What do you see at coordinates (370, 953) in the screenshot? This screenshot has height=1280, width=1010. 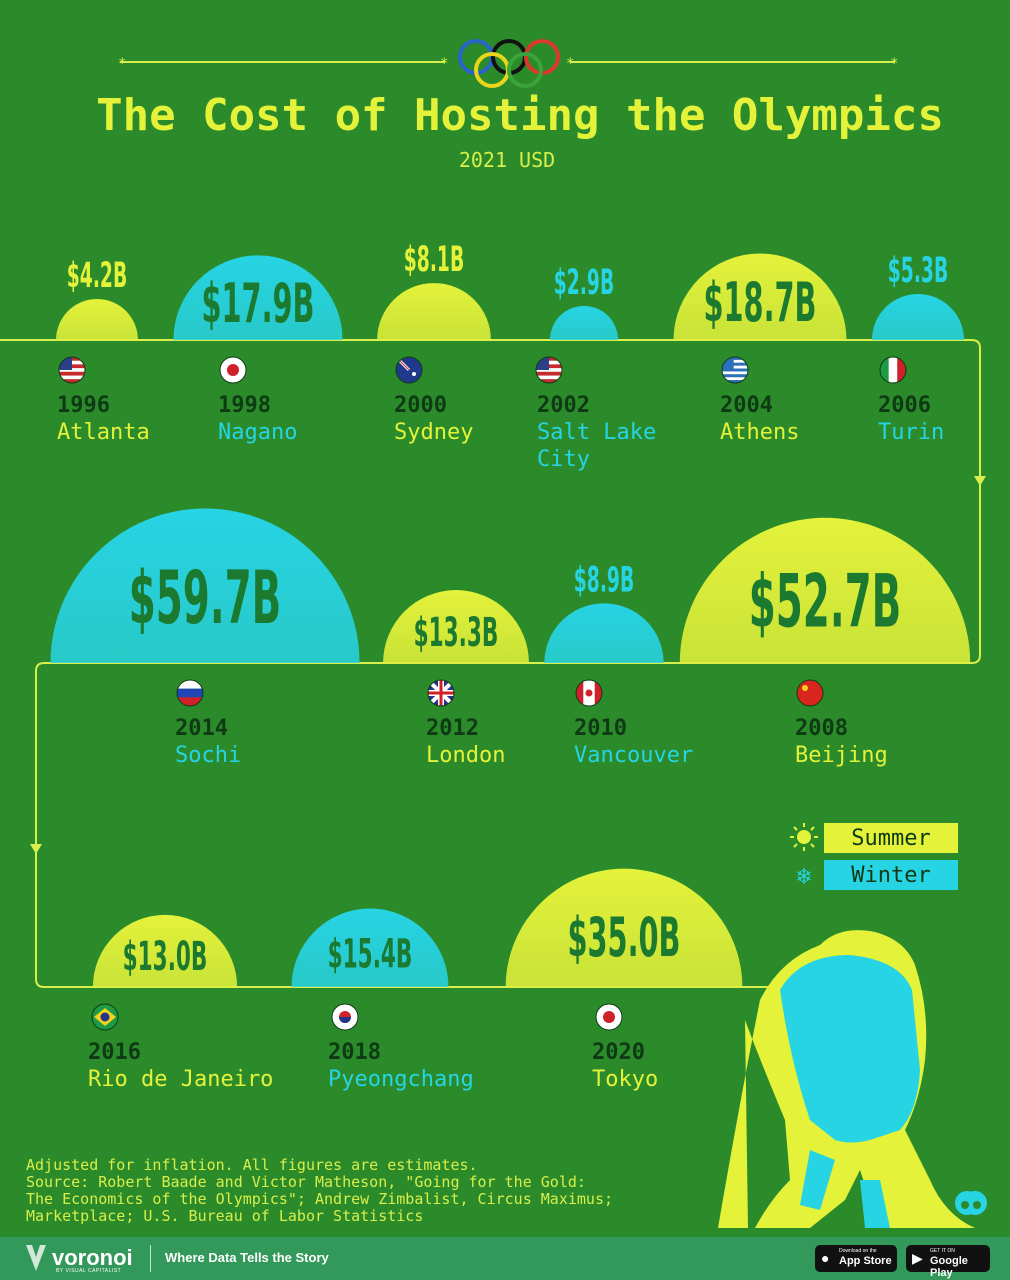 I see `value-label-2018: $15.4B` at bounding box center [370, 953].